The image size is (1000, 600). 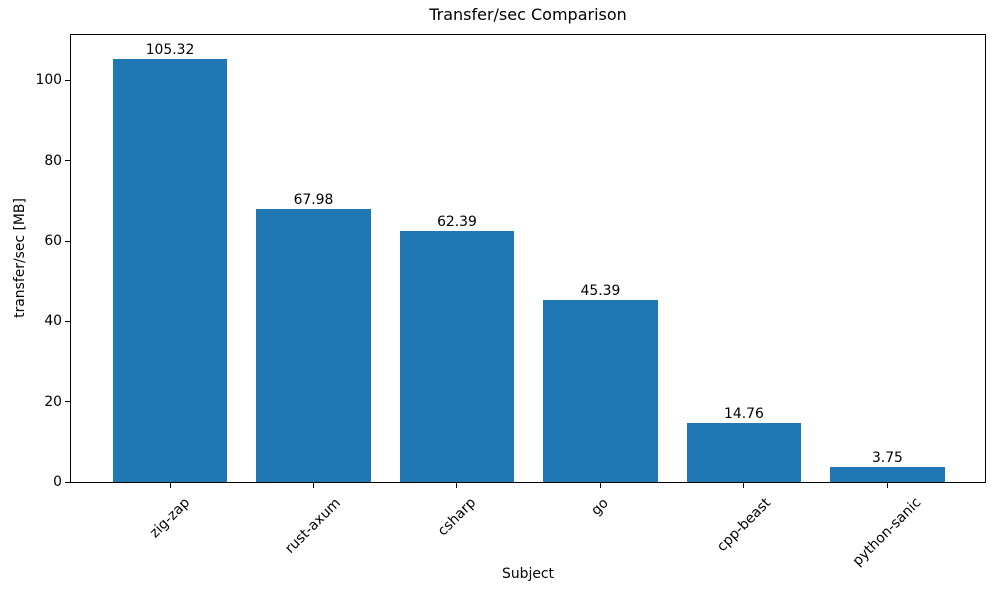 I want to click on y-axis-label: transfer/sec [MB], so click(x=20, y=258).